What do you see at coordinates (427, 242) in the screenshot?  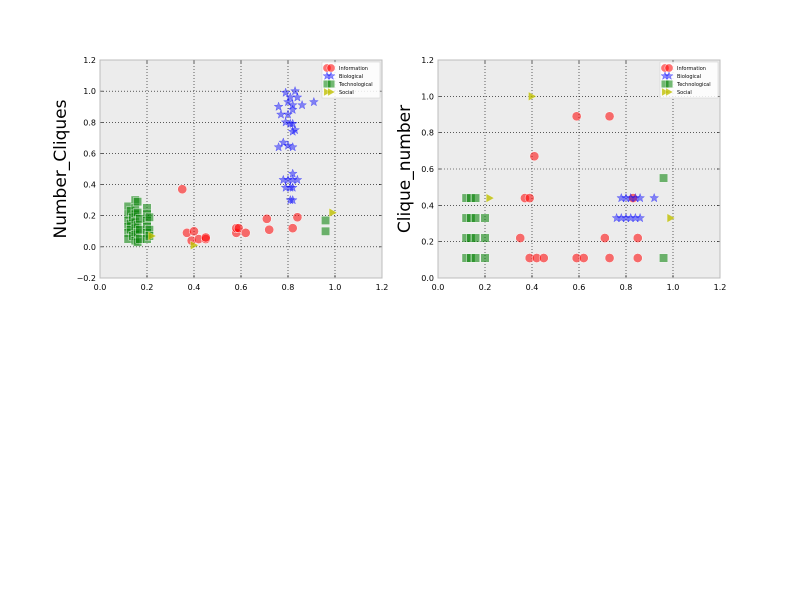 I see `y-tick-label: 0.2` at bounding box center [427, 242].